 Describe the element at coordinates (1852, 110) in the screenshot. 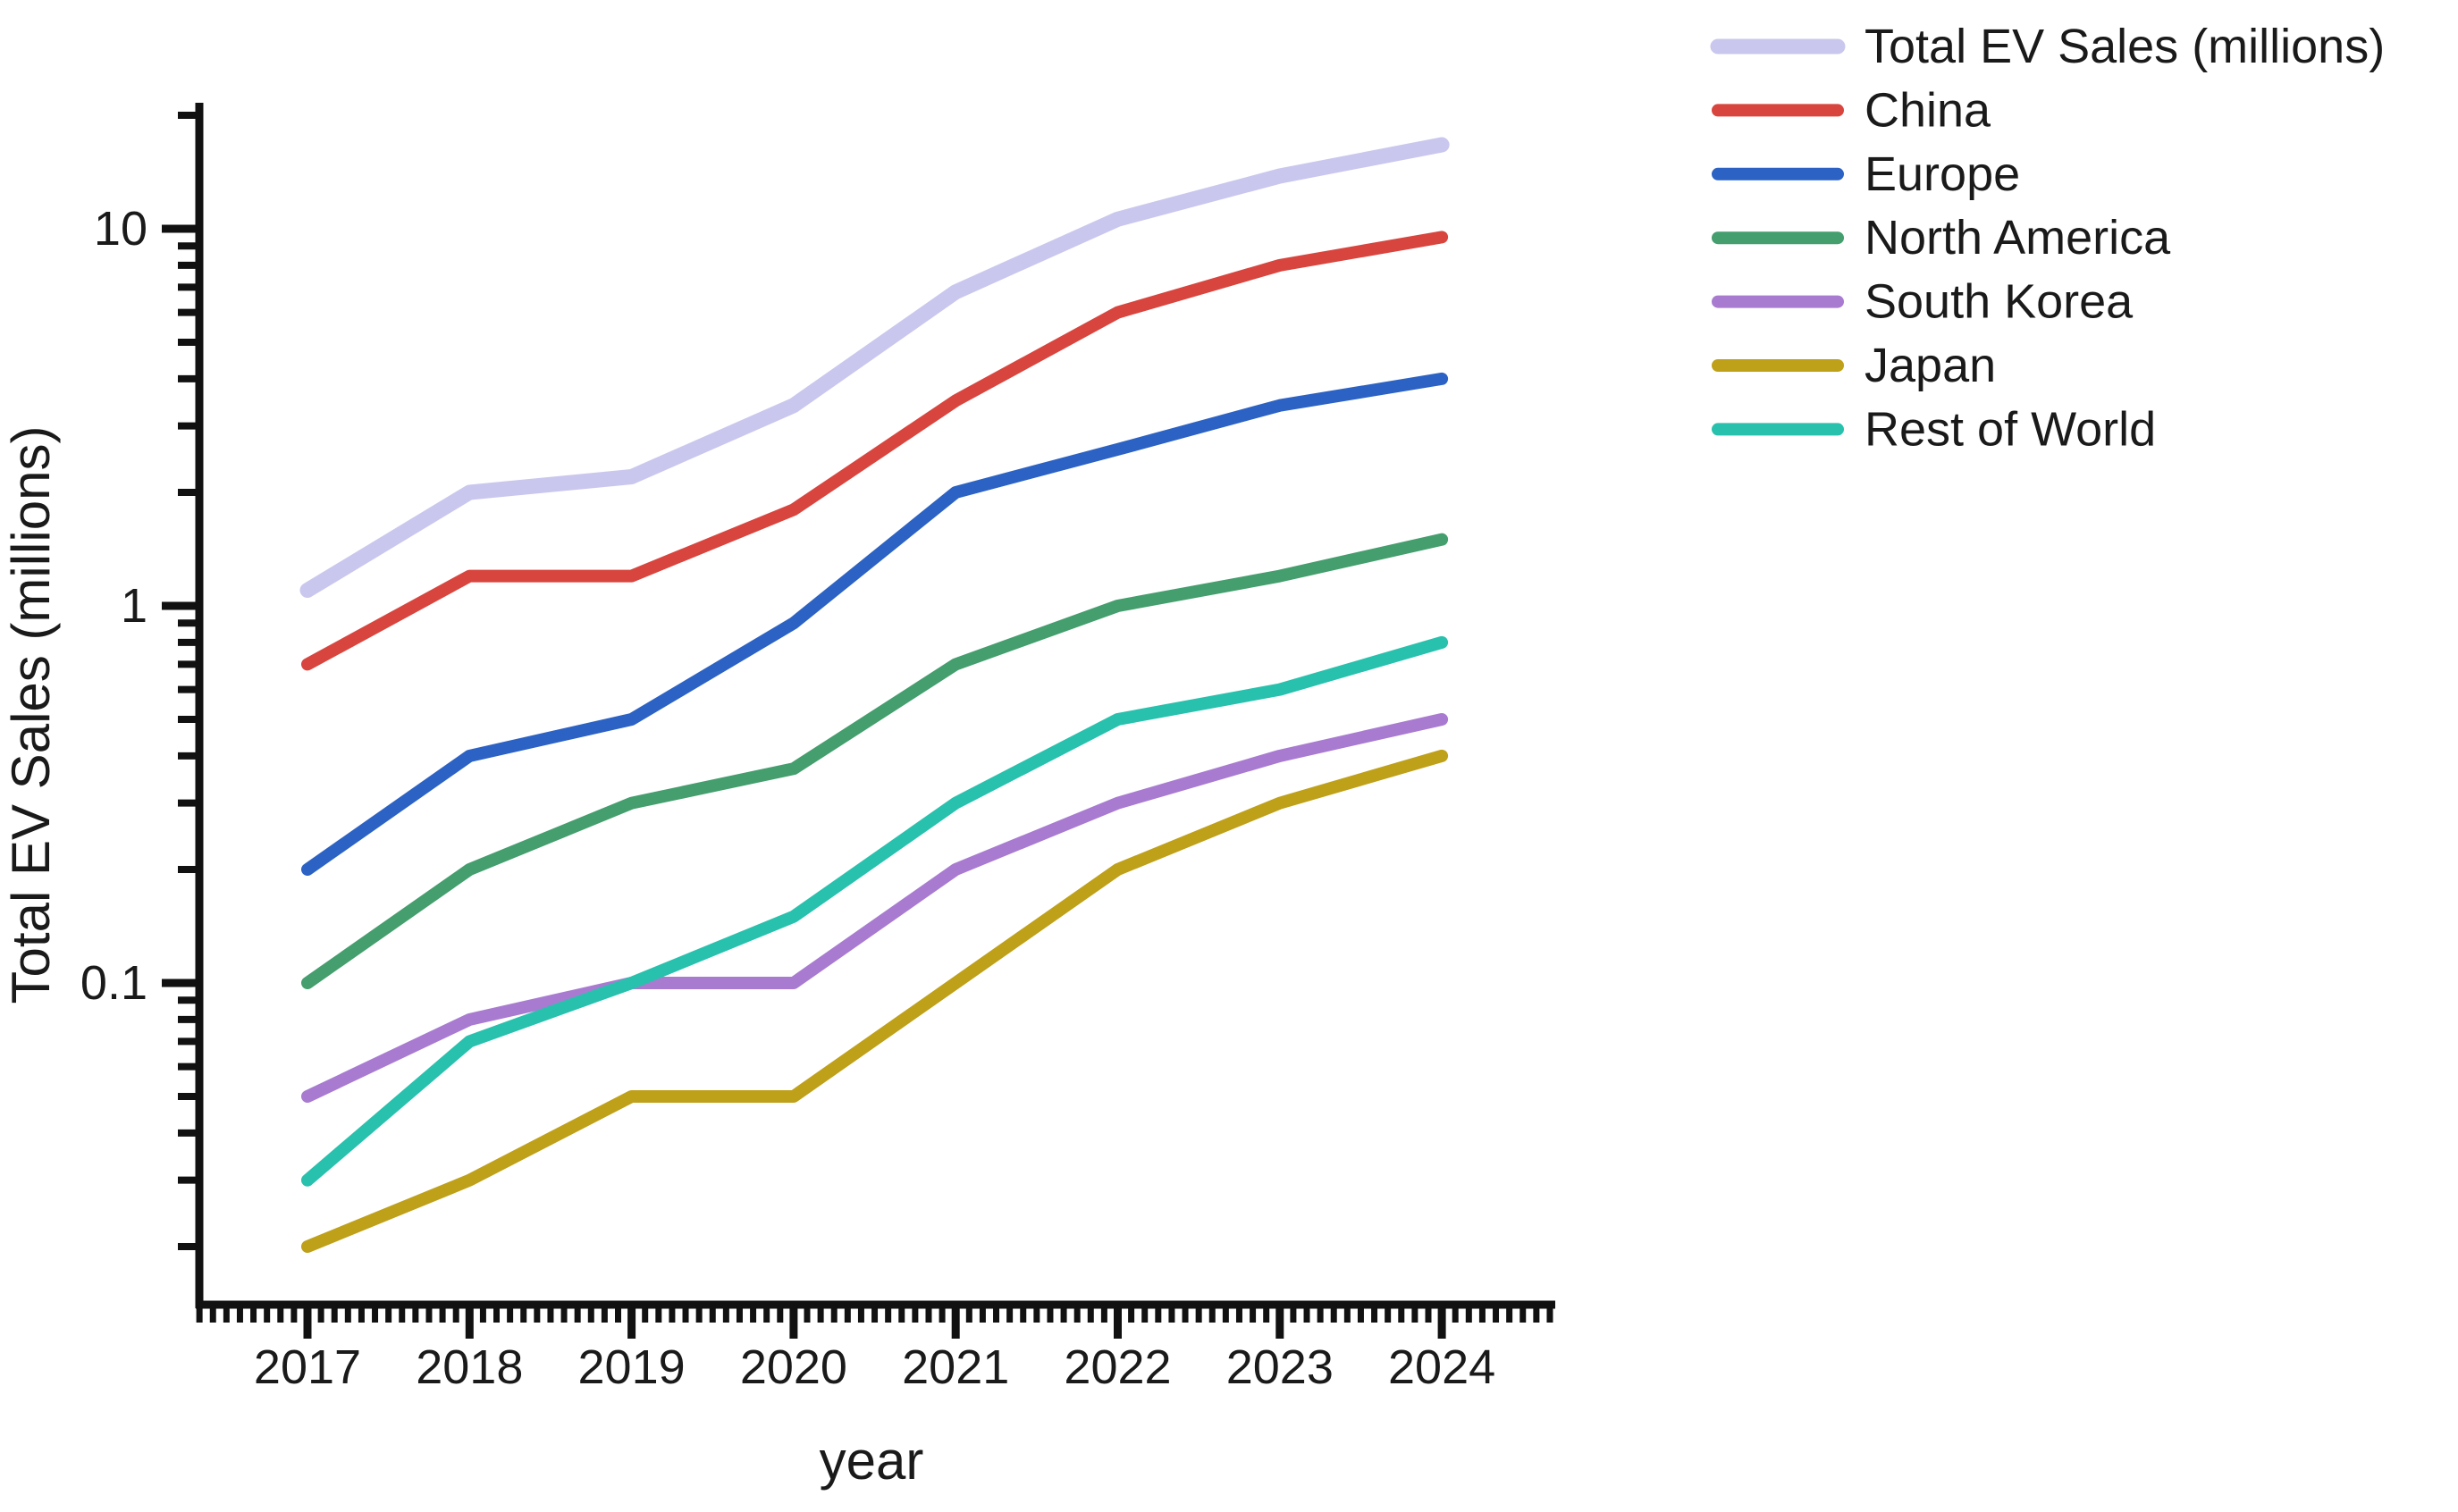

I see `legend-item: China` at that location.